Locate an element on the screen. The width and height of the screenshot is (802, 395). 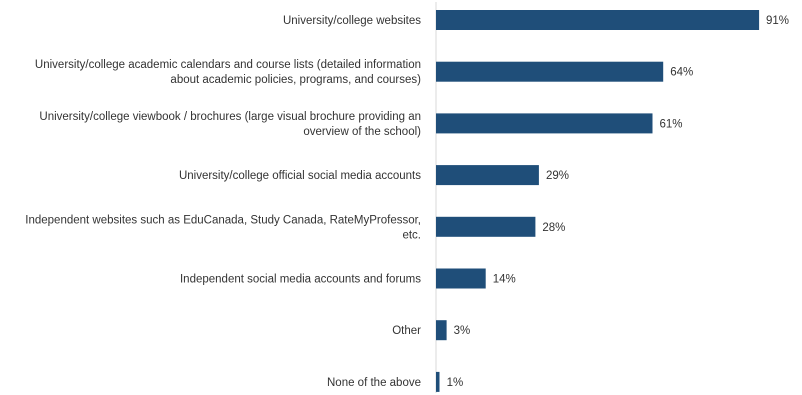
data-label: 61% is located at coordinates (671, 124).